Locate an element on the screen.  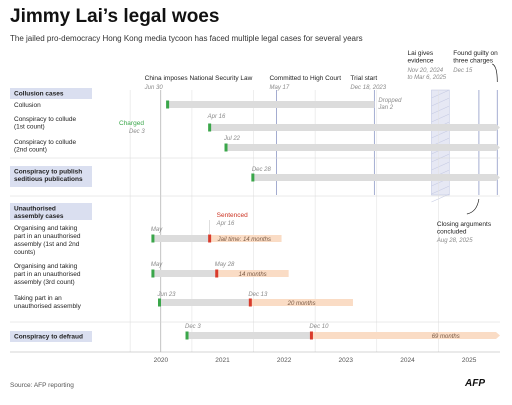
category-label: assembly cases is located at coordinates (39, 216).